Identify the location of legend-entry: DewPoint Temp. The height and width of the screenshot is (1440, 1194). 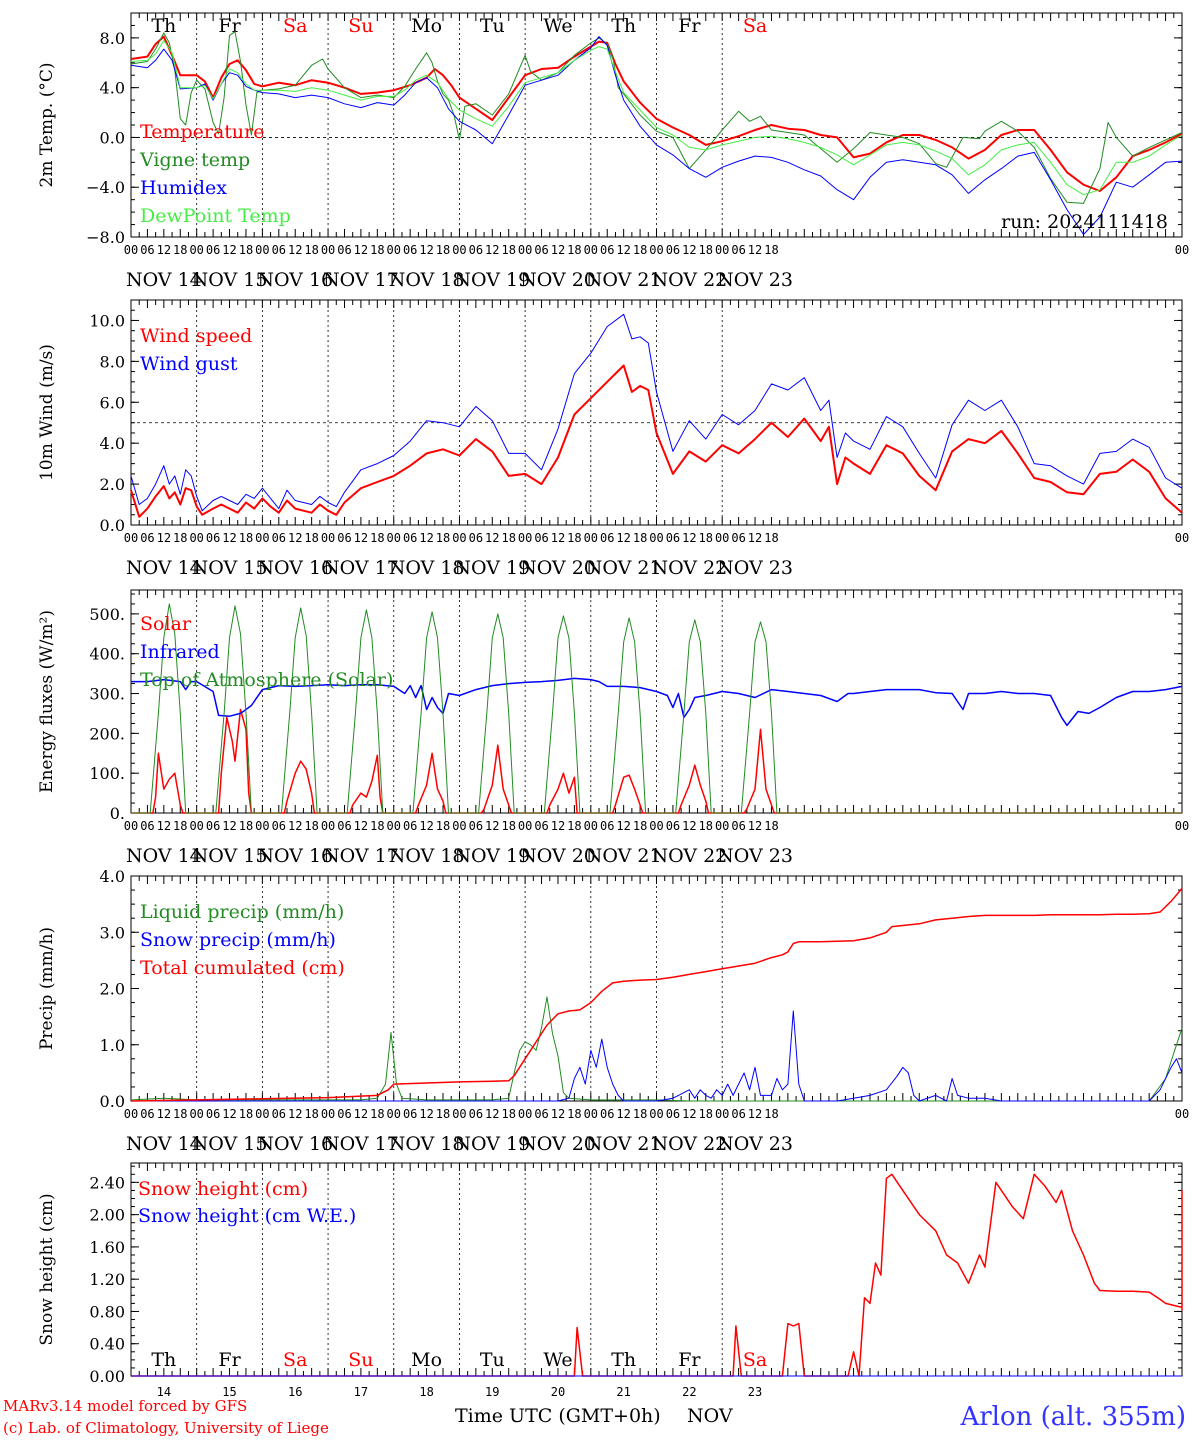
(215, 216).